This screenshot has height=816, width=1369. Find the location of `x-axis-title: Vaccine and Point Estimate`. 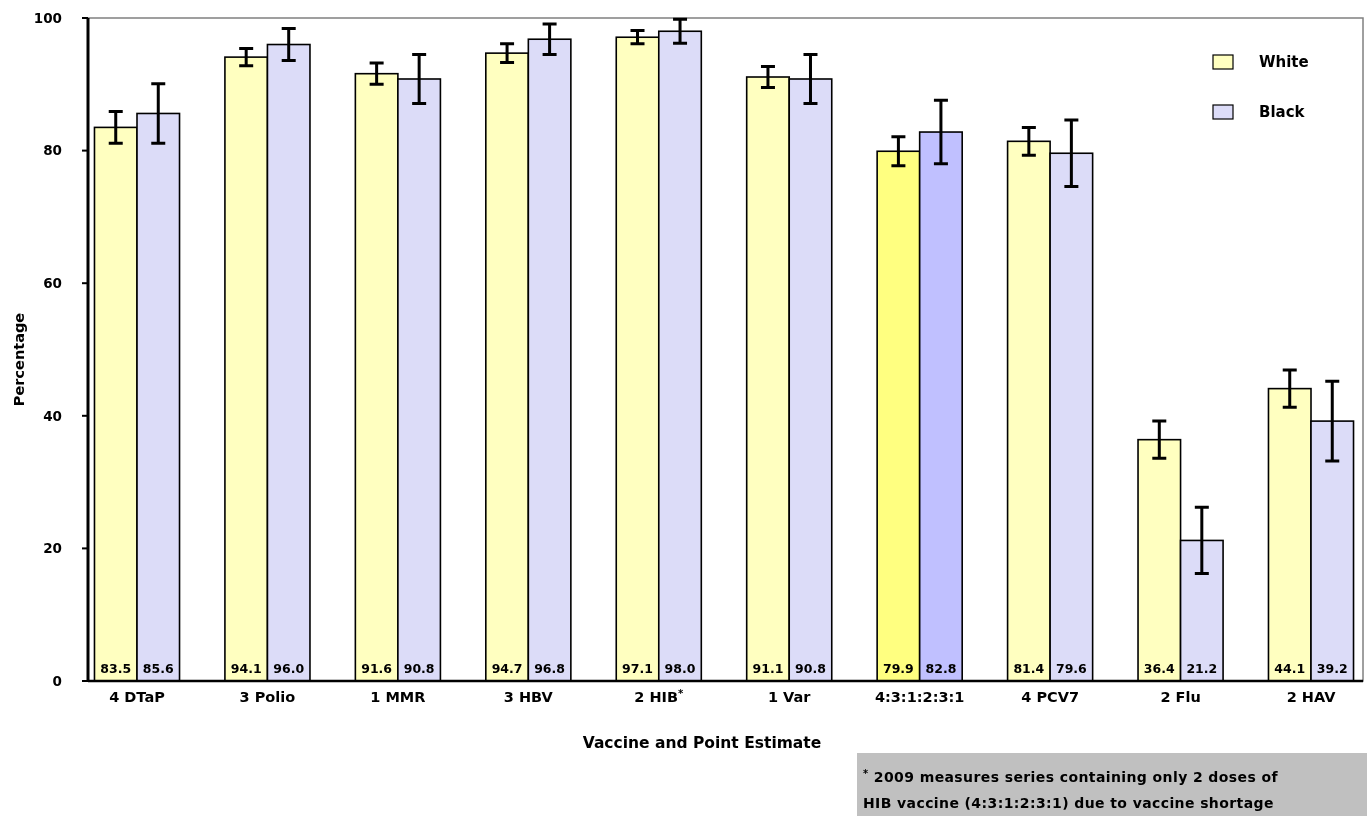

x-axis-title: Vaccine and Point Estimate is located at coordinates (702, 743).